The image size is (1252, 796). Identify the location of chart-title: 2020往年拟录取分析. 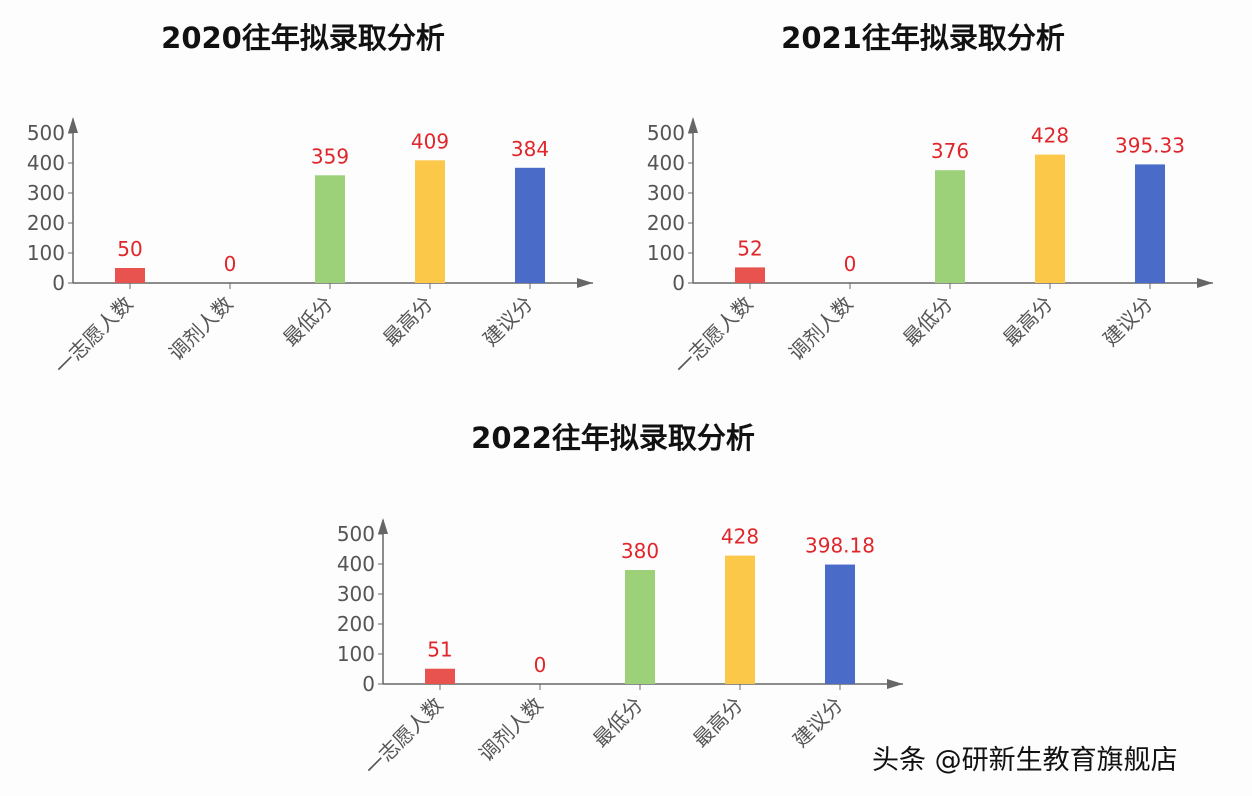
(303, 38).